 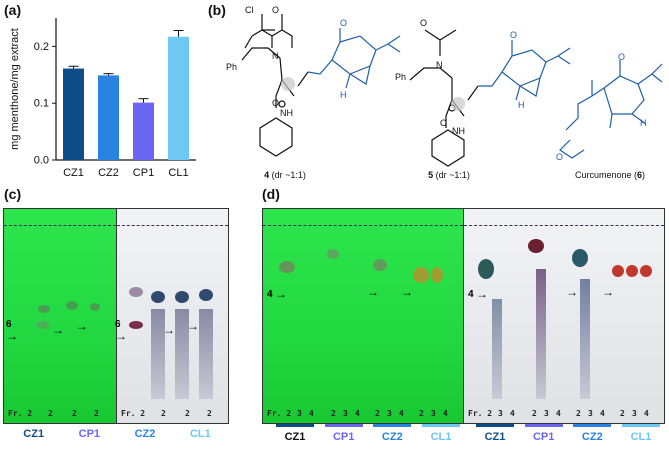 I want to click on y-tick-label: 0.1, so click(x=41, y=104).